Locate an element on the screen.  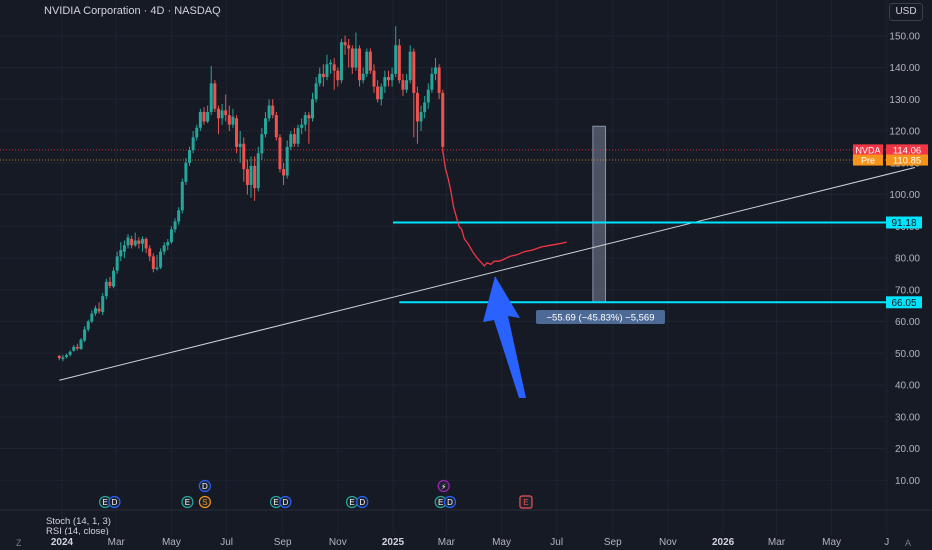
event-markers: E D EDS E D E D⚡E D E is located at coordinates (316, 494).